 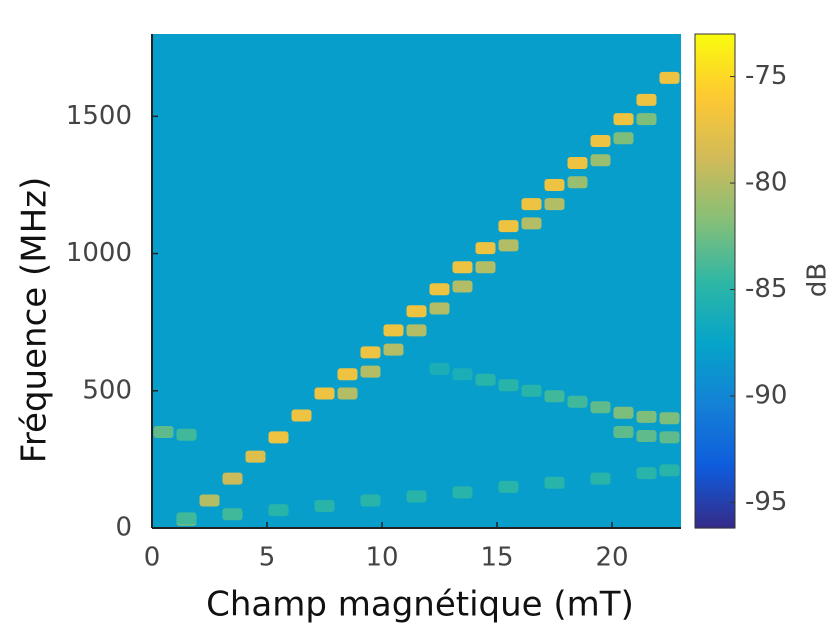 What do you see at coordinates (123, 528) in the screenshot?
I see `y-tick-label: 0` at bounding box center [123, 528].